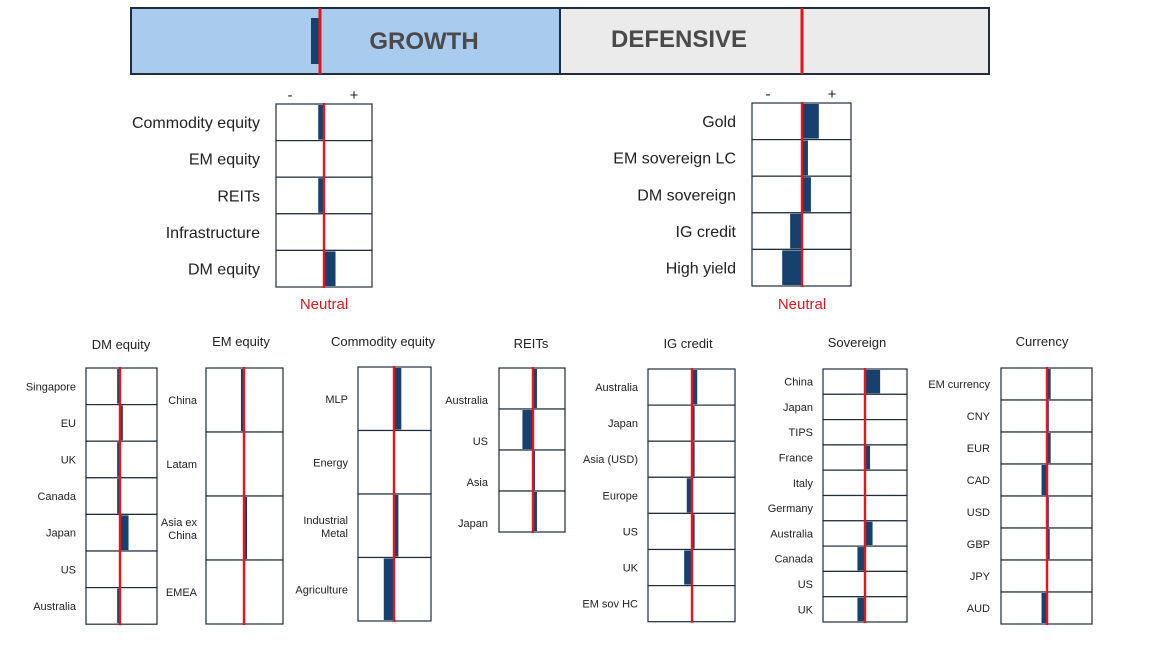  Describe the element at coordinates (68, 424) in the screenshot. I see `category-label: EU` at that location.